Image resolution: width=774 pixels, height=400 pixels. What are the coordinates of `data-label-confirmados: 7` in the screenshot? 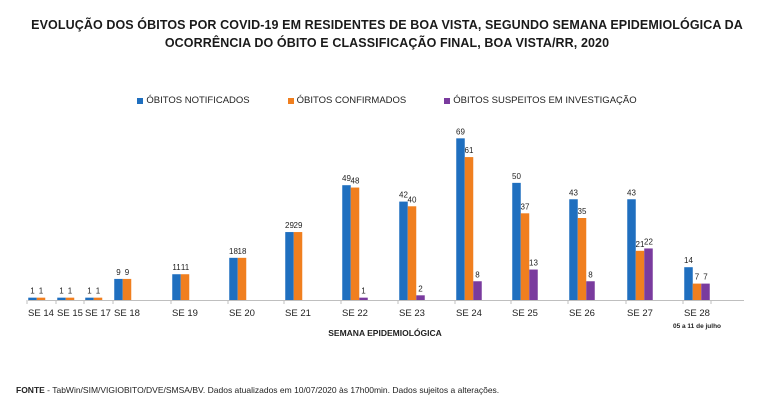 It's located at (697, 277).